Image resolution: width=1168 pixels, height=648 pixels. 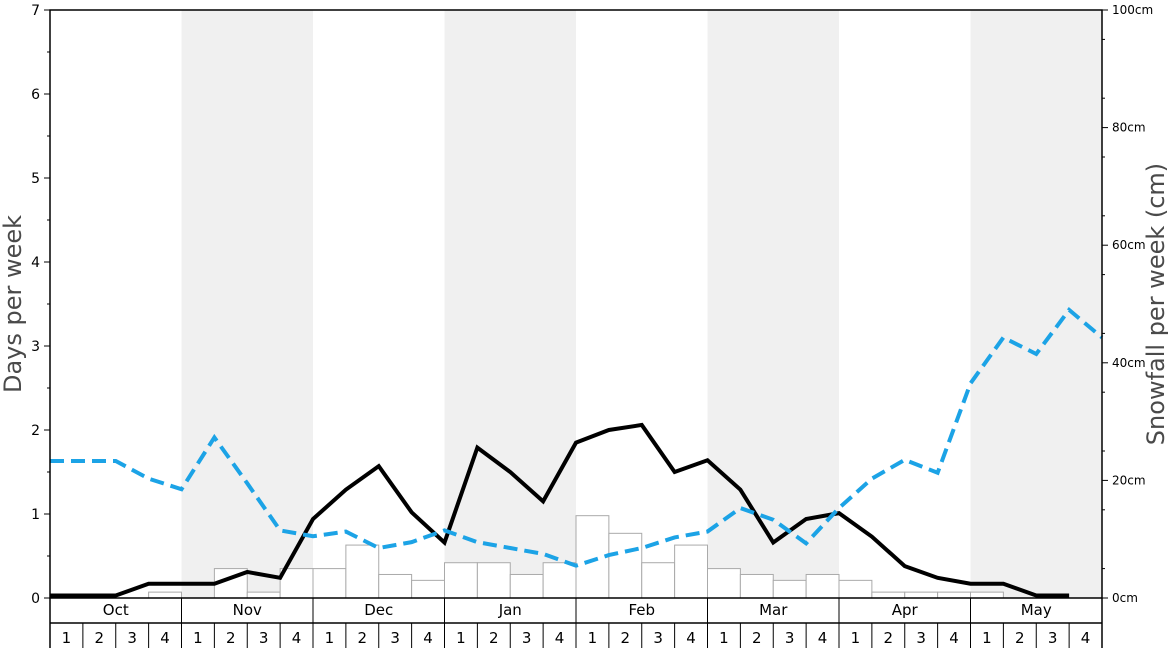 What do you see at coordinates (510, 304) in the screenshot?
I see `shade-jan` at bounding box center [510, 304].